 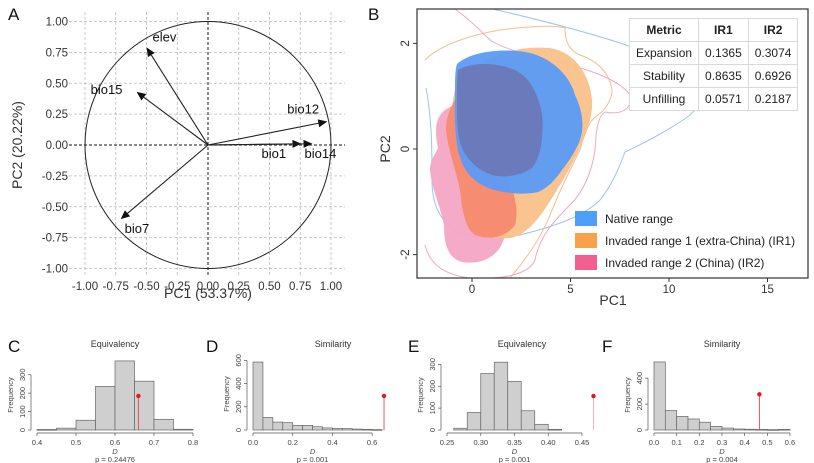 What do you see at coordinates (548, 442) in the screenshot?
I see `x-tick-label: 0.40` at bounding box center [548, 442].